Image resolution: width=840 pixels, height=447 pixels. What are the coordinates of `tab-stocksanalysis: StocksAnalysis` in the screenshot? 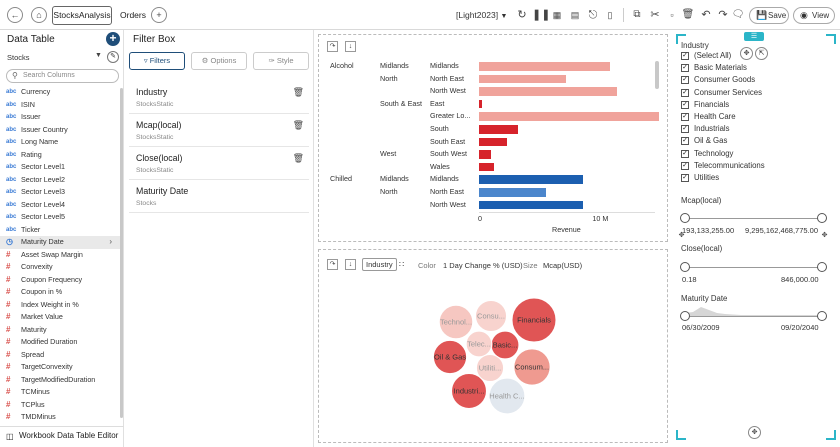 It's located at (82, 15).